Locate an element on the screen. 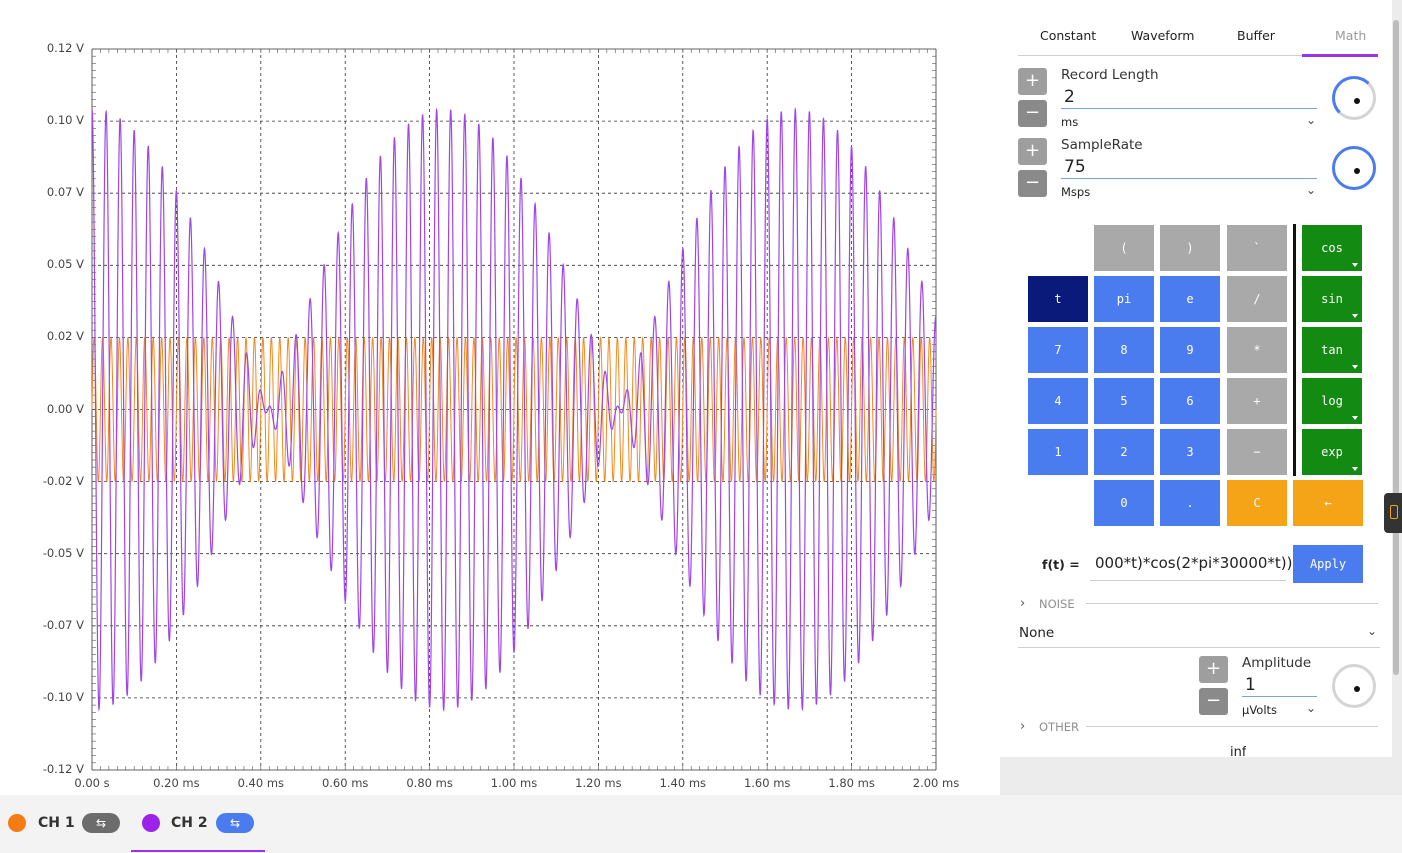 The image size is (1402, 853). x-tick-label: 0.60 ms is located at coordinates (345, 783).